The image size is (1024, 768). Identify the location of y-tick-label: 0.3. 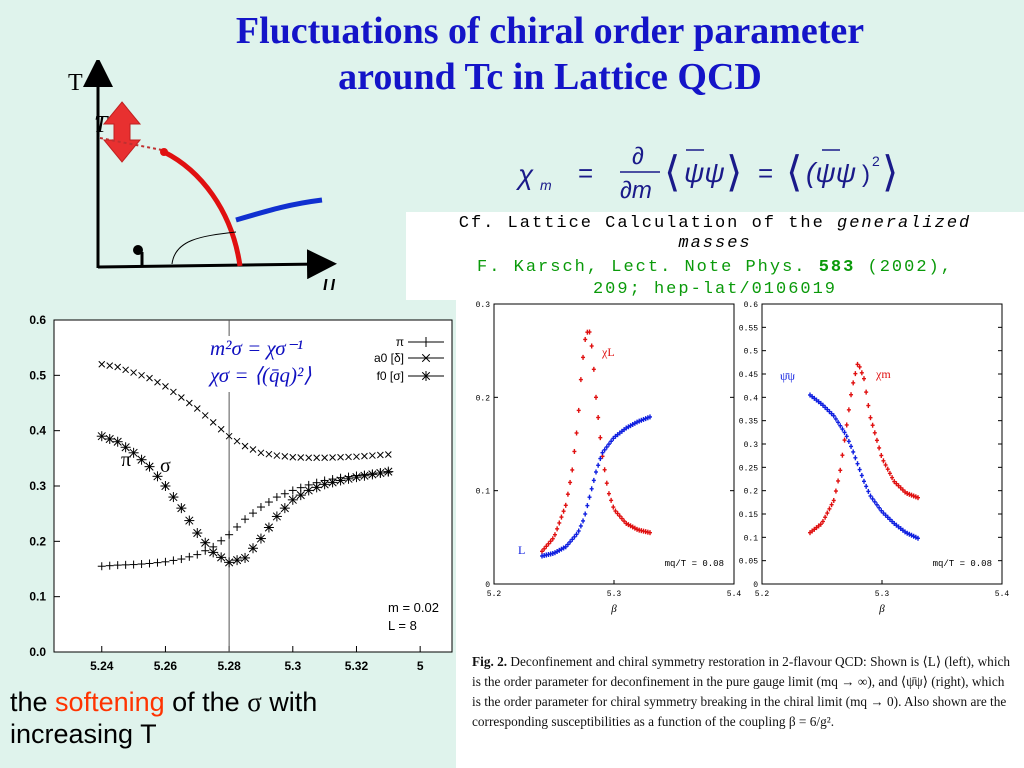
(37, 486).